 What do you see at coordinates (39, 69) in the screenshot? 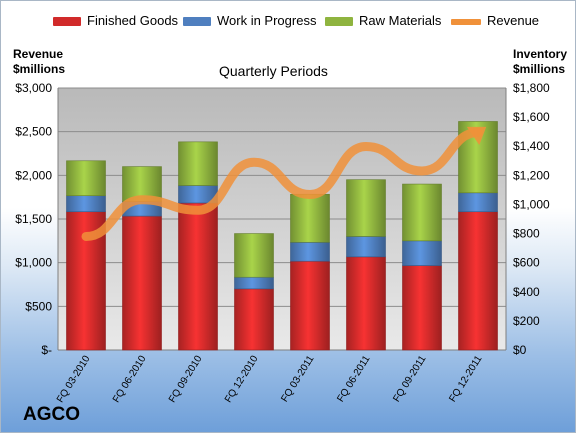
I see `left-axis-title-line2: $millions` at bounding box center [39, 69].